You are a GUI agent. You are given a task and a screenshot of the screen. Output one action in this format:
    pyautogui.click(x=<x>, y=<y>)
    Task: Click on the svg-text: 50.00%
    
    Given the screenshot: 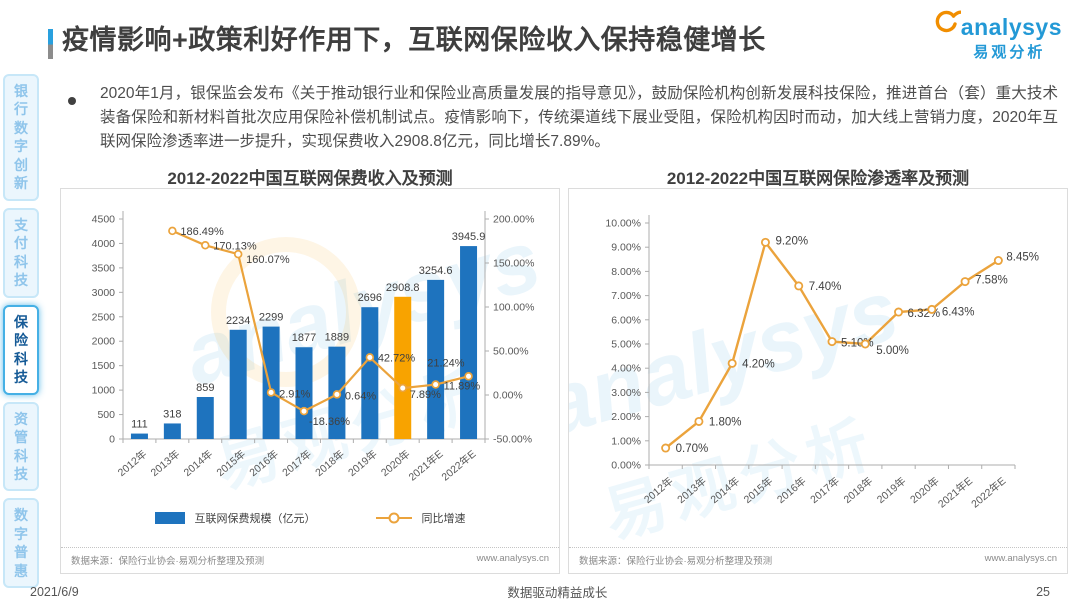 What is the action you would take?
    pyautogui.click(x=511, y=352)
    